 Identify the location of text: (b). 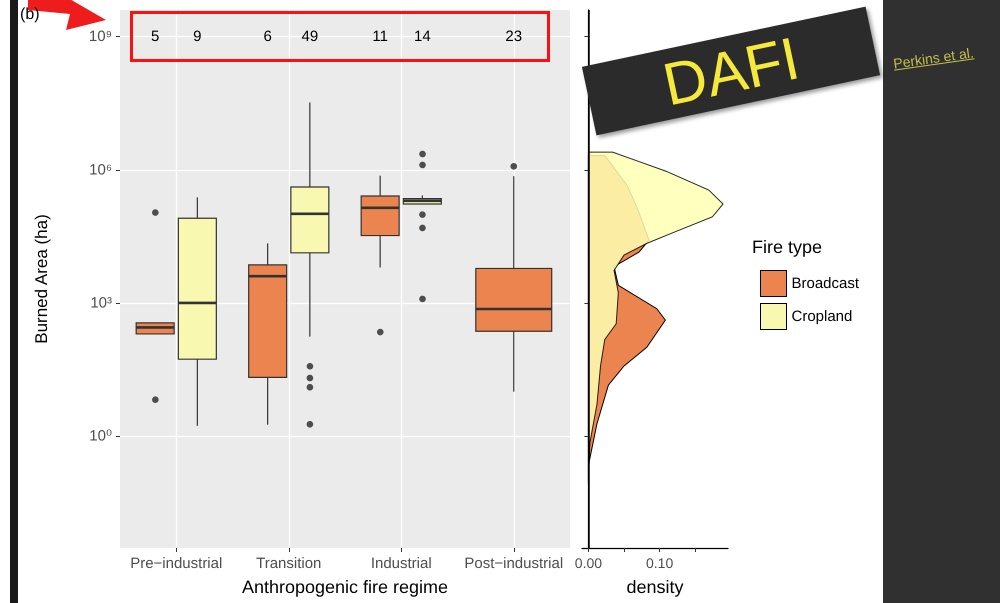
(30, 15).